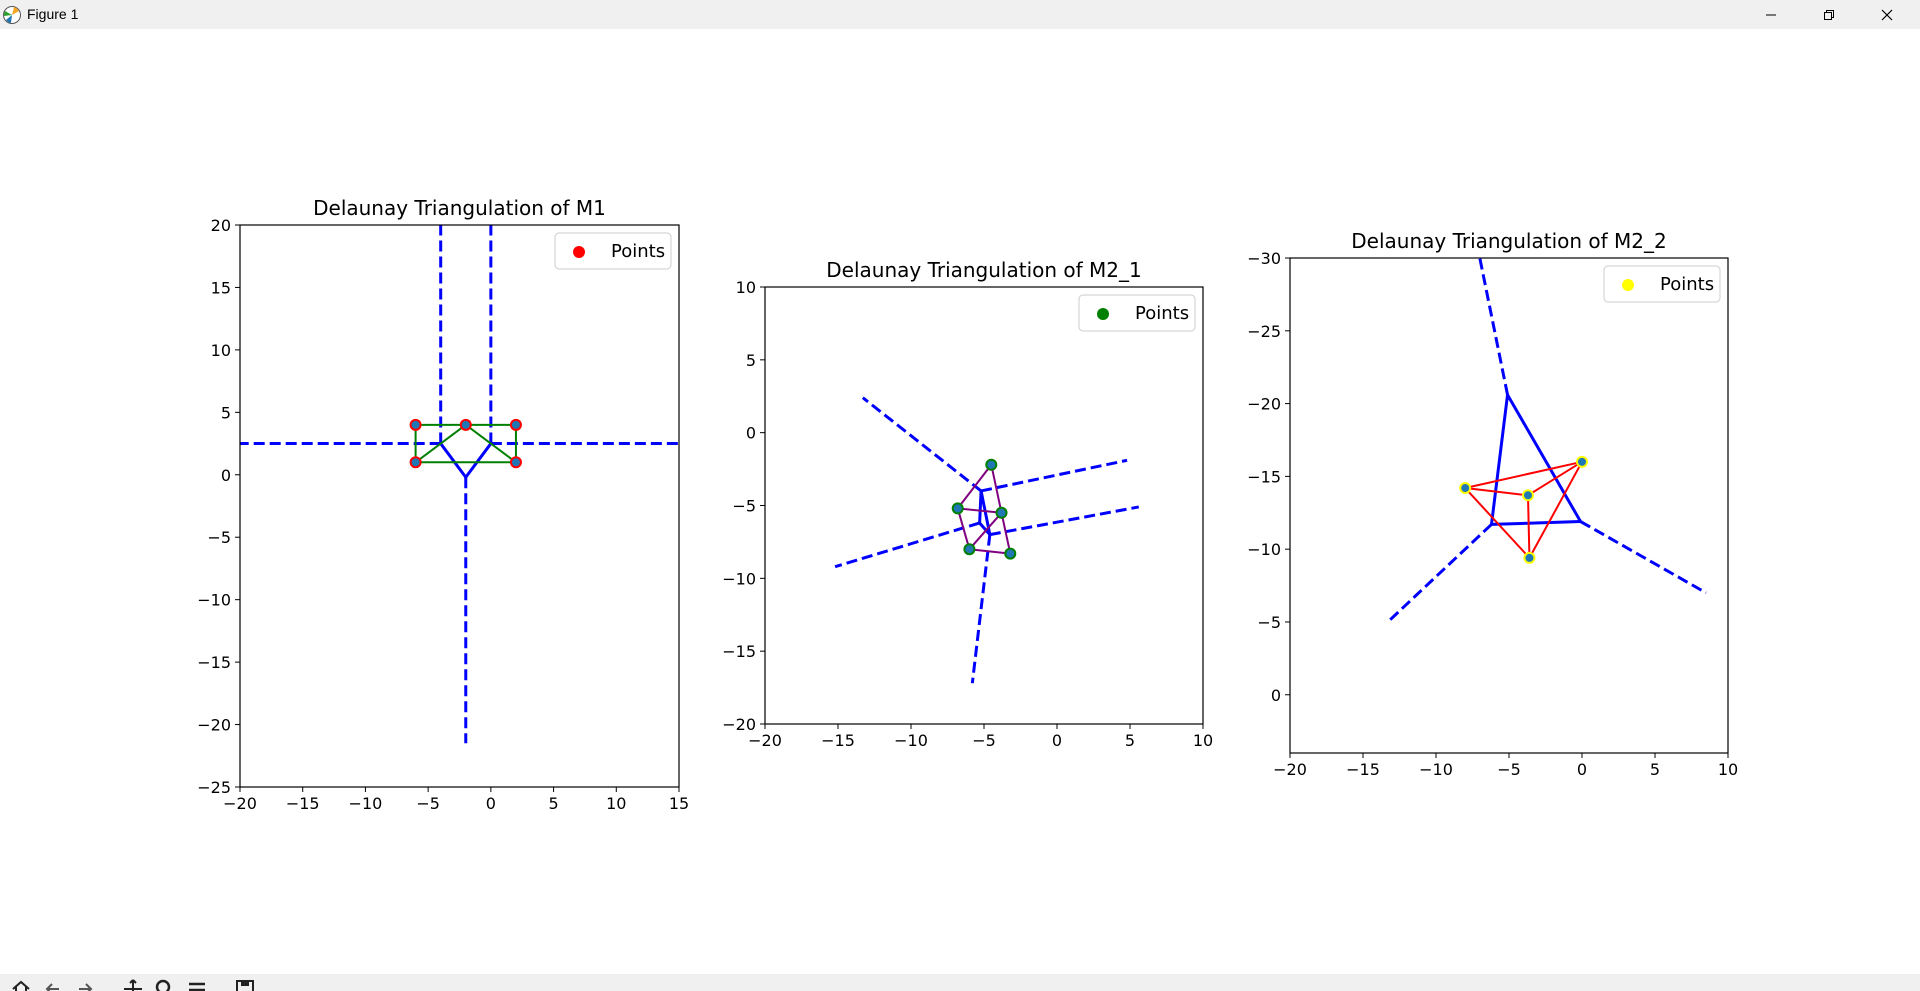 Image resolution: width=1920 pixels, height=991 pixels. Describe the element at coordinates (960, 982) in the screenshot. I see `navigation-toolbar` at that location.